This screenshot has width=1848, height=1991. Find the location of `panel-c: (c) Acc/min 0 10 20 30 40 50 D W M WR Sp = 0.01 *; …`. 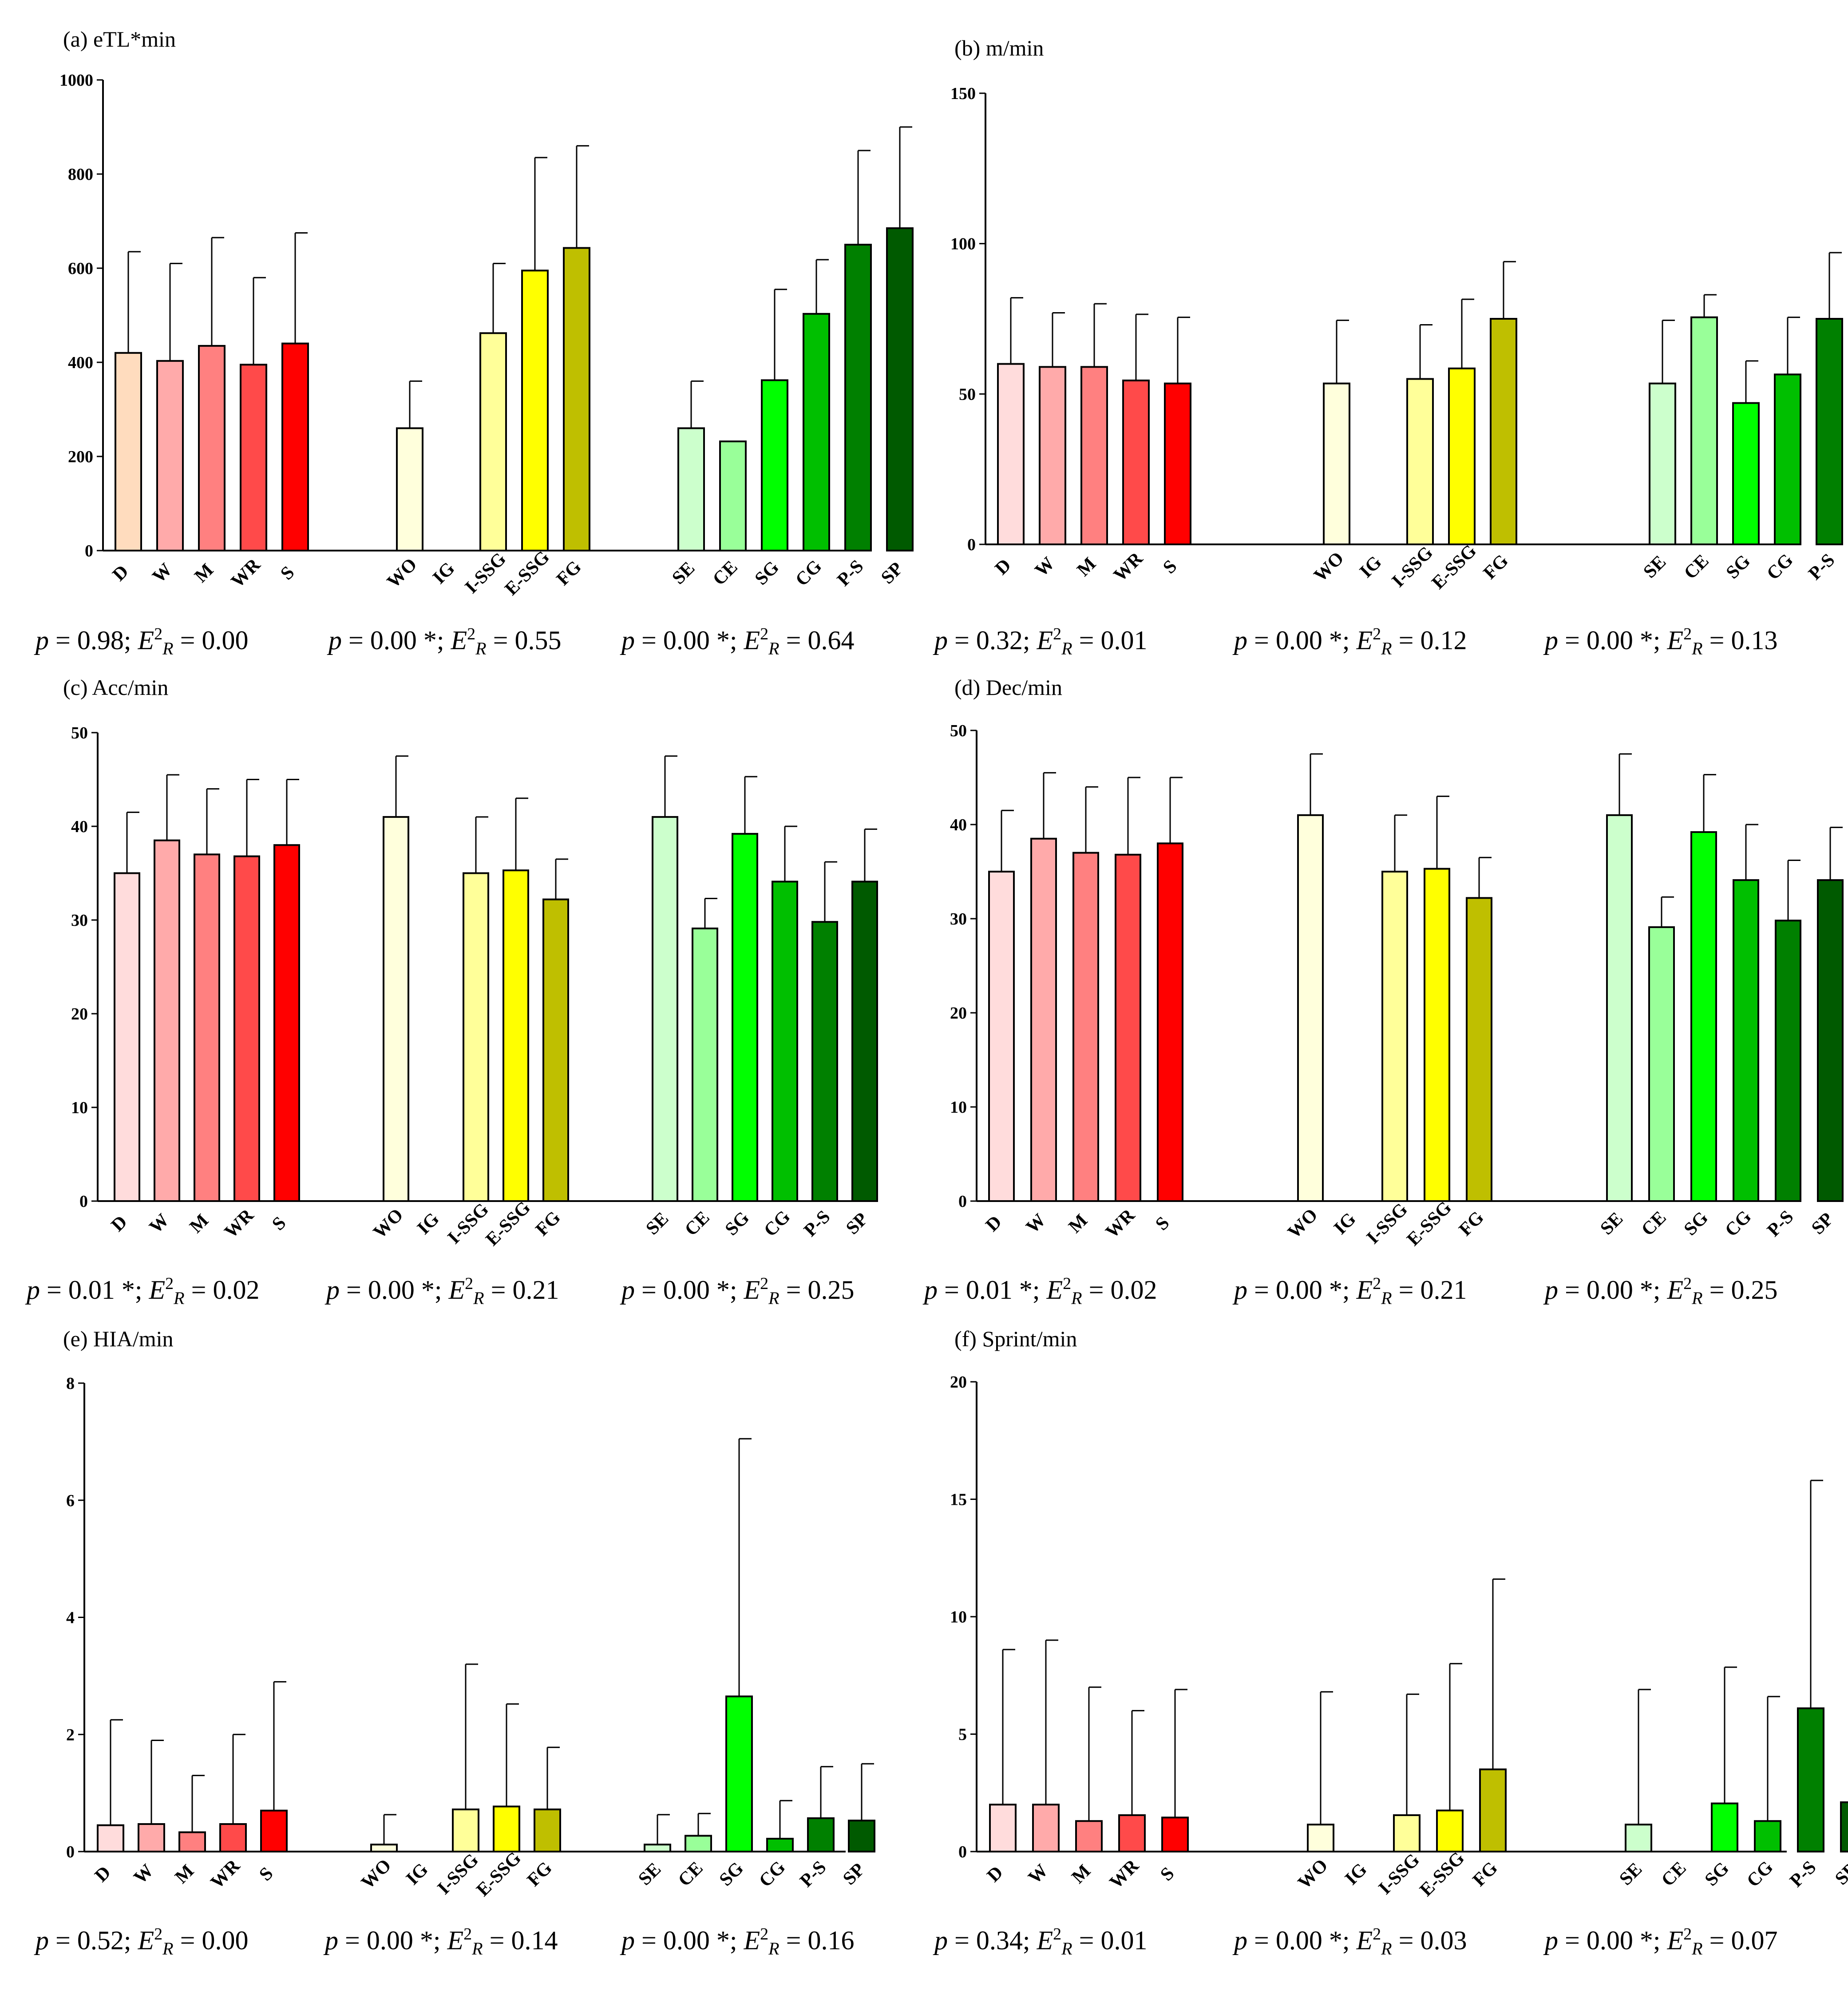

panel-c: (c) Acc/min 0 10 20 30 40 50 D W M WR Sp = 0.01 *; … is located at coordinates (451, 991).